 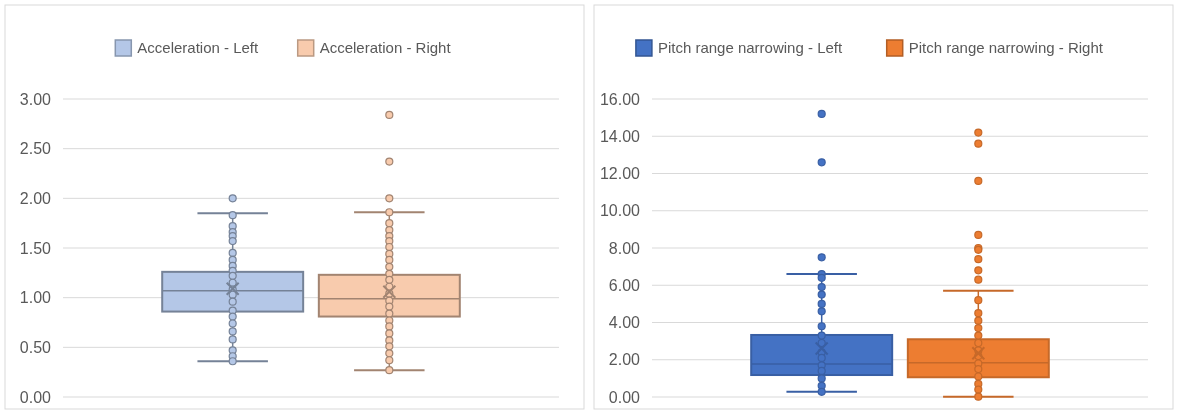 I want to click on legend-label: Pitch range narrowing - Right, so click(x=1006, y=48).